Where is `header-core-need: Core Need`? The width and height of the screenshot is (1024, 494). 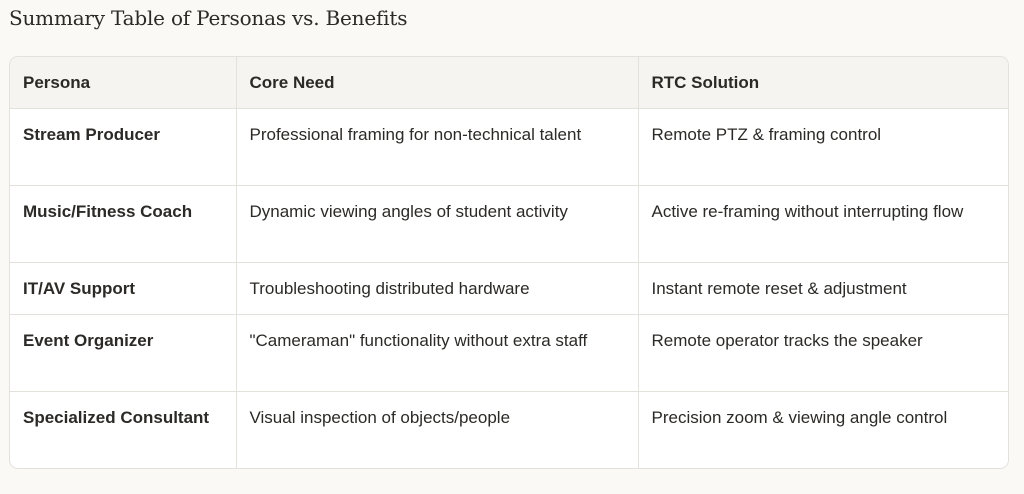 header-core-need: Core Need is located at coordinates (437, 83).